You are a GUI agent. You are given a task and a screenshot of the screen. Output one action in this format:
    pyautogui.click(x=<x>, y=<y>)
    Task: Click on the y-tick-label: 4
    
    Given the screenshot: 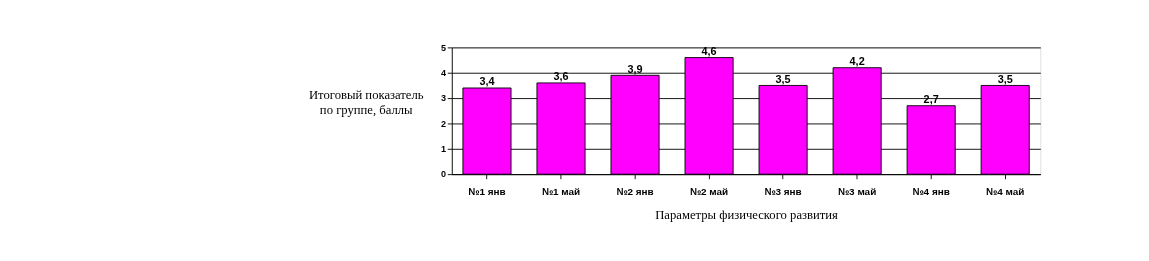 What is the action you would take?
    pyautogui.click(x=443, y=72)
    